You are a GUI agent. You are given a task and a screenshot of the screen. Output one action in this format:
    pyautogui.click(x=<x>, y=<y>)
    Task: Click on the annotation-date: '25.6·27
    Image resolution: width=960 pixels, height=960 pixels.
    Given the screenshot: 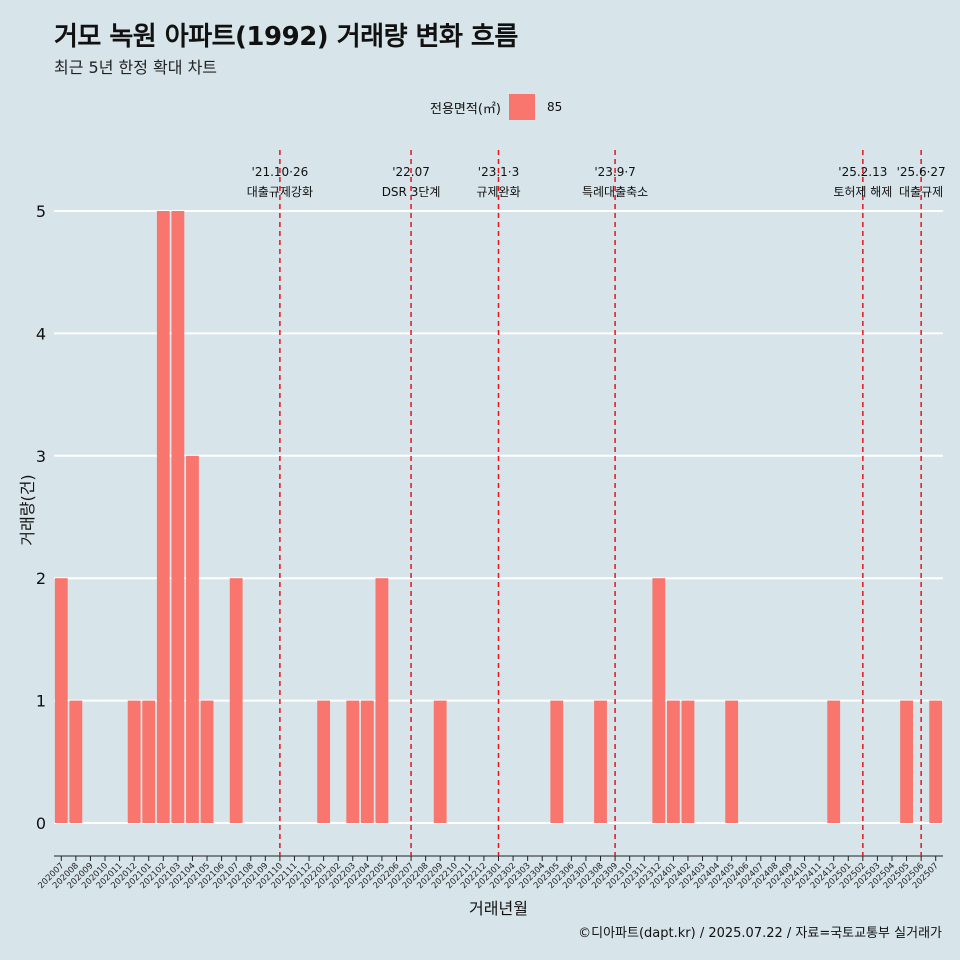 What is the action you would take?
    pyautogui.click(x=921, y=172)
    